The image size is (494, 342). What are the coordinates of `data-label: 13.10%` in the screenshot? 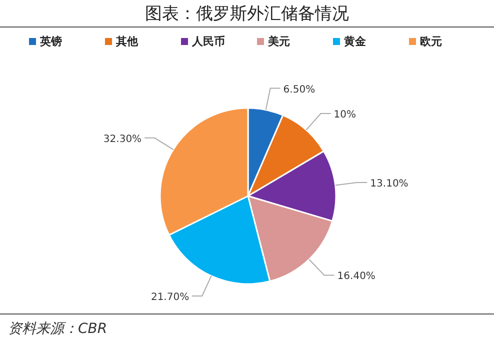 It's located at (389, 184).